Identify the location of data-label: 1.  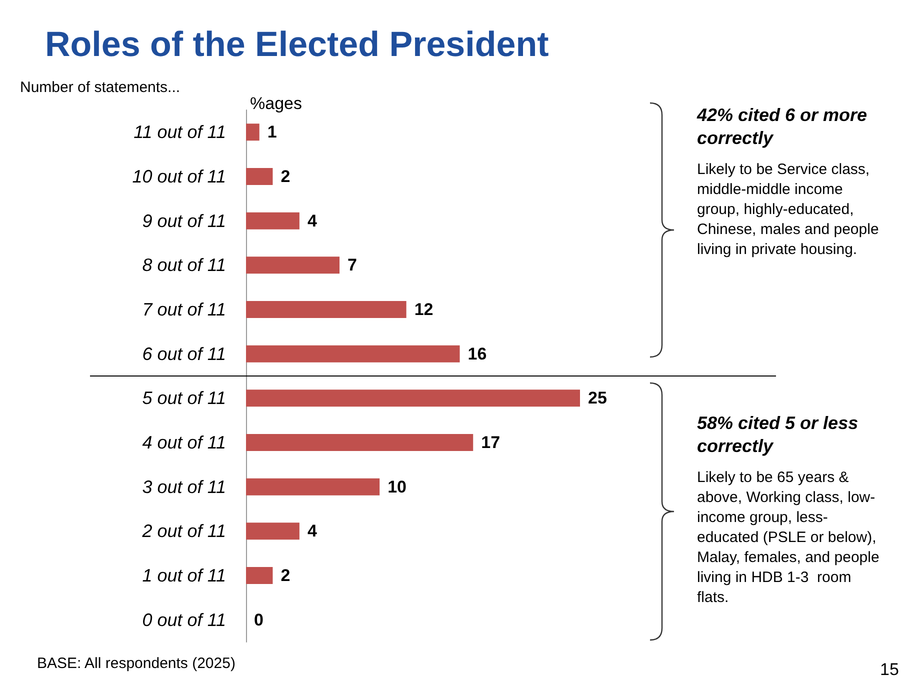
(272, 132).